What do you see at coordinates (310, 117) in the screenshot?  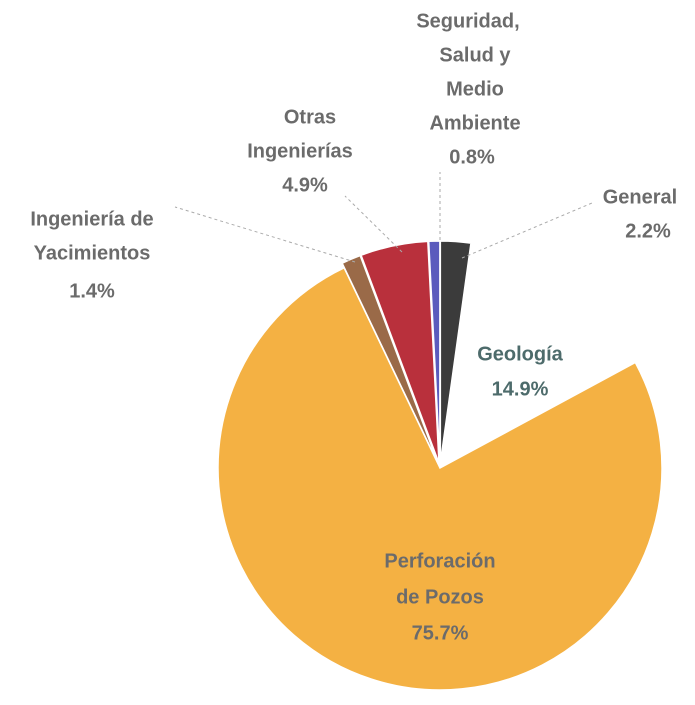 I see `slice-label: Otras` at bounding box center [310, 117].